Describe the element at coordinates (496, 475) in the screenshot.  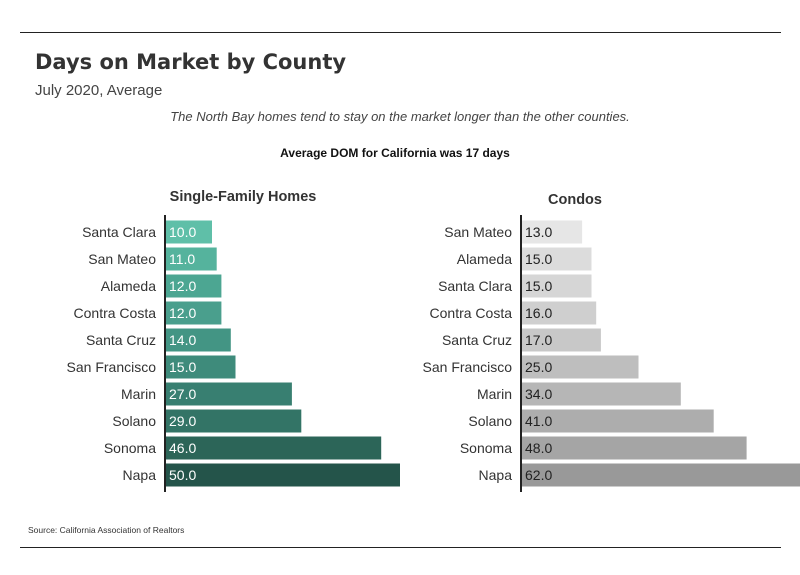
I see `condo-category-label: Napa` at that location.